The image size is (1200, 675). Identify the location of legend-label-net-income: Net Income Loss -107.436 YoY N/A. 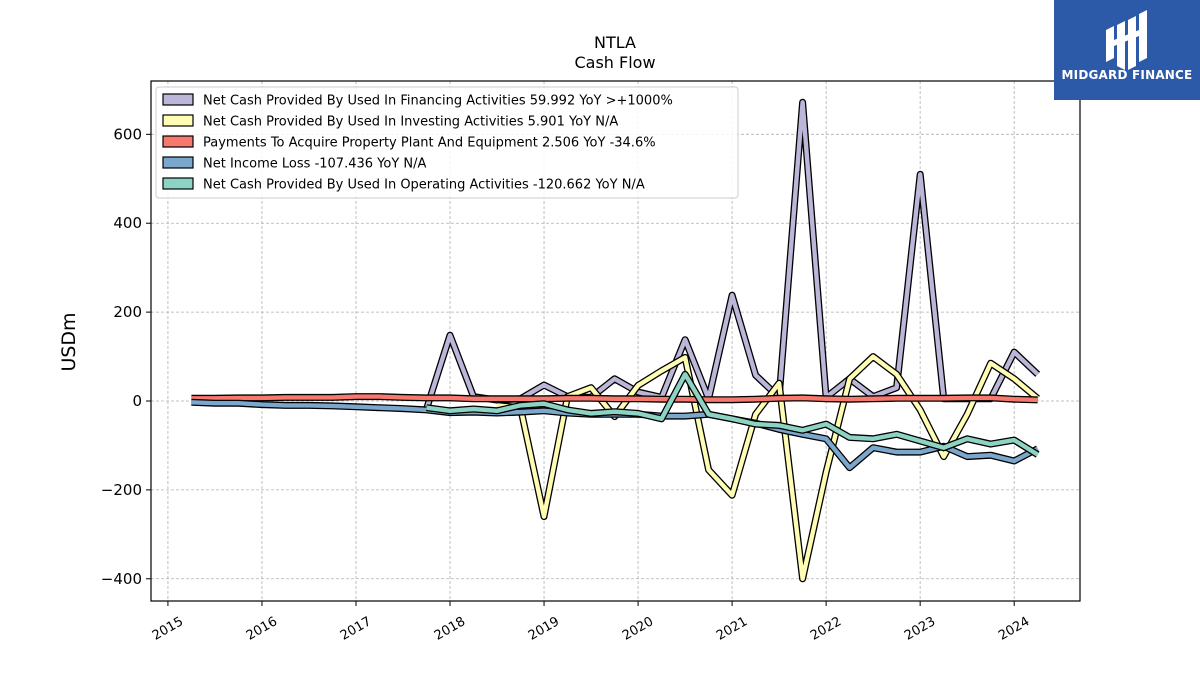
(314, 164).